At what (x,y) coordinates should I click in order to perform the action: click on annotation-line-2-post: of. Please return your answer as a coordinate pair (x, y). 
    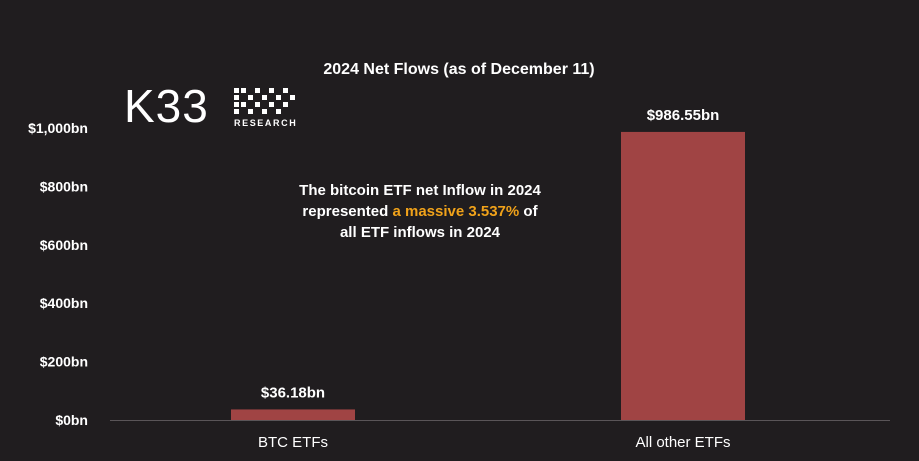
    Looking at the image, I should click on (528, 211).